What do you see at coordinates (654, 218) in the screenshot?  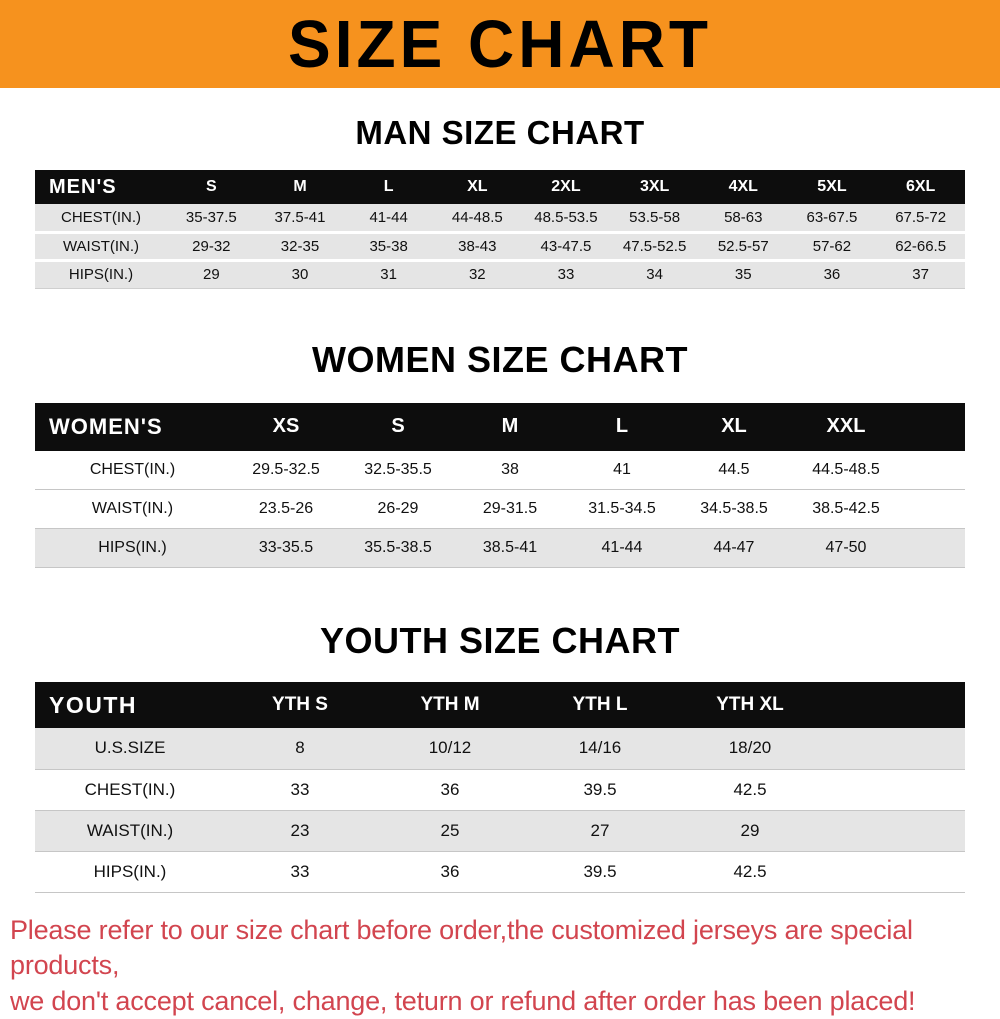 I see `measurement-value: 53.5-58` at bounding box center [654, 218].